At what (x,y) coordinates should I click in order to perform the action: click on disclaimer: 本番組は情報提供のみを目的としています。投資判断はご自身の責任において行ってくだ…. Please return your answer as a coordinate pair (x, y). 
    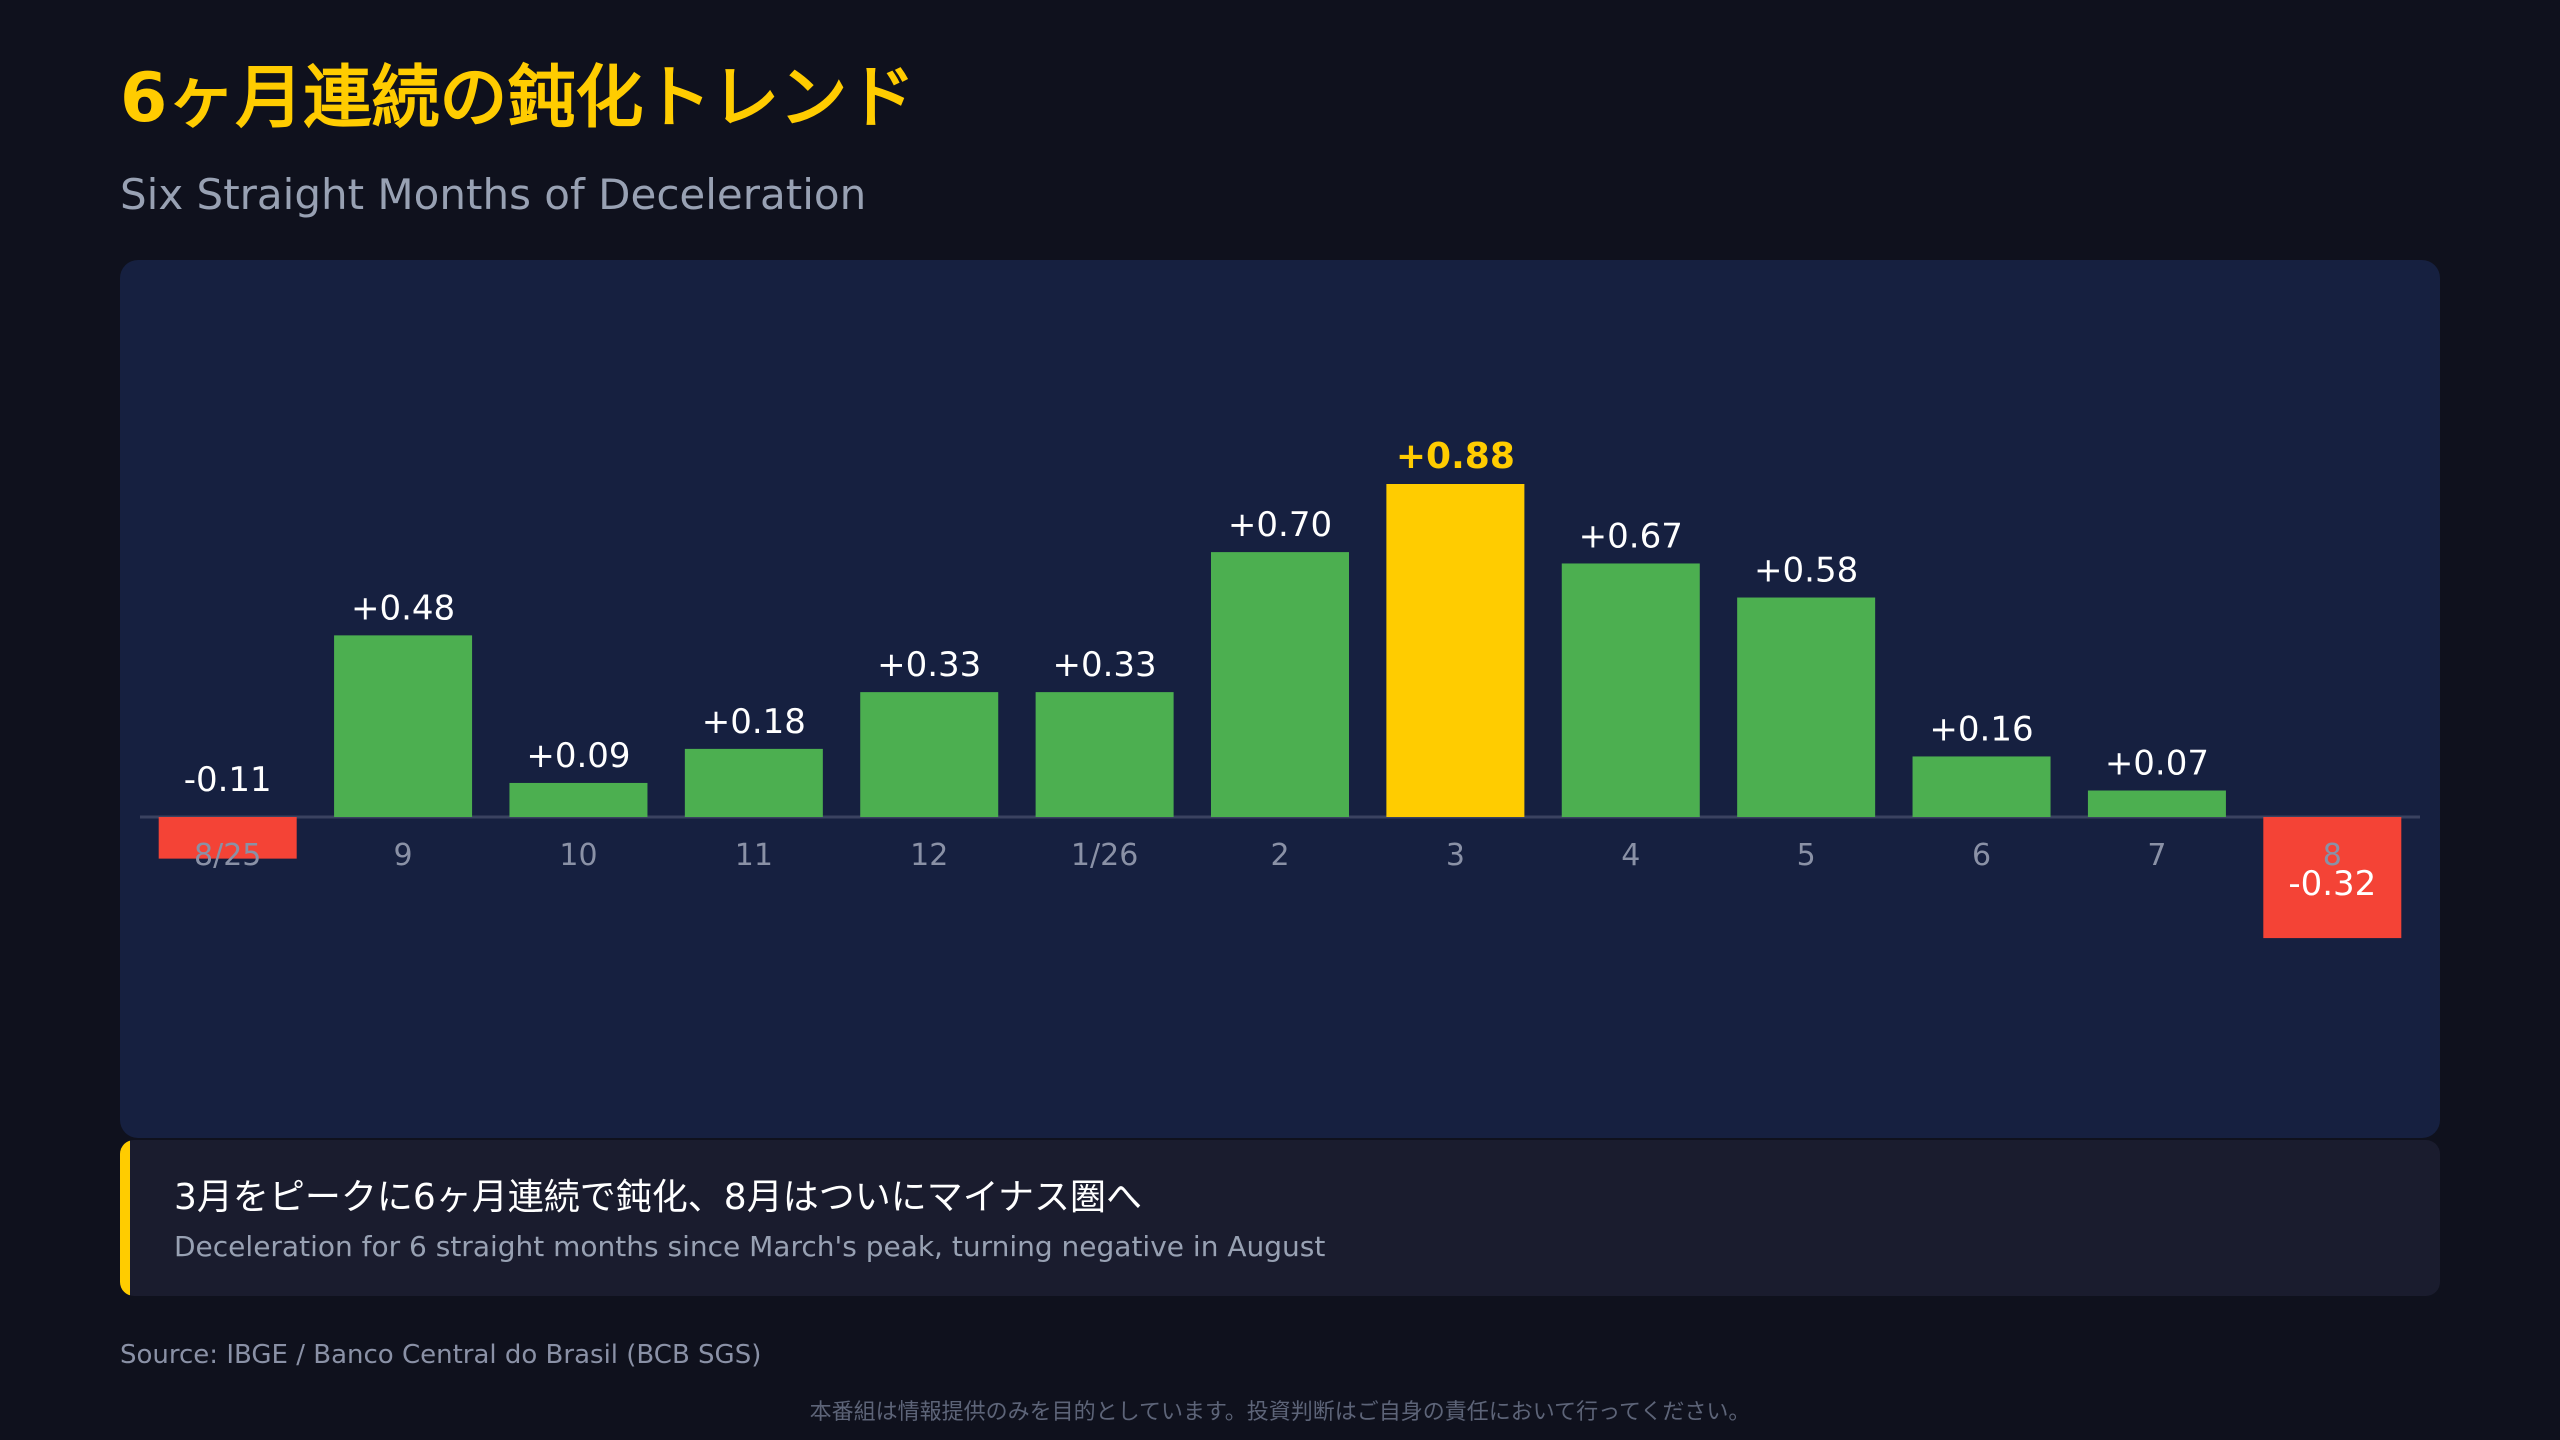
    Looking at the image, I should click on (1280, 1412).